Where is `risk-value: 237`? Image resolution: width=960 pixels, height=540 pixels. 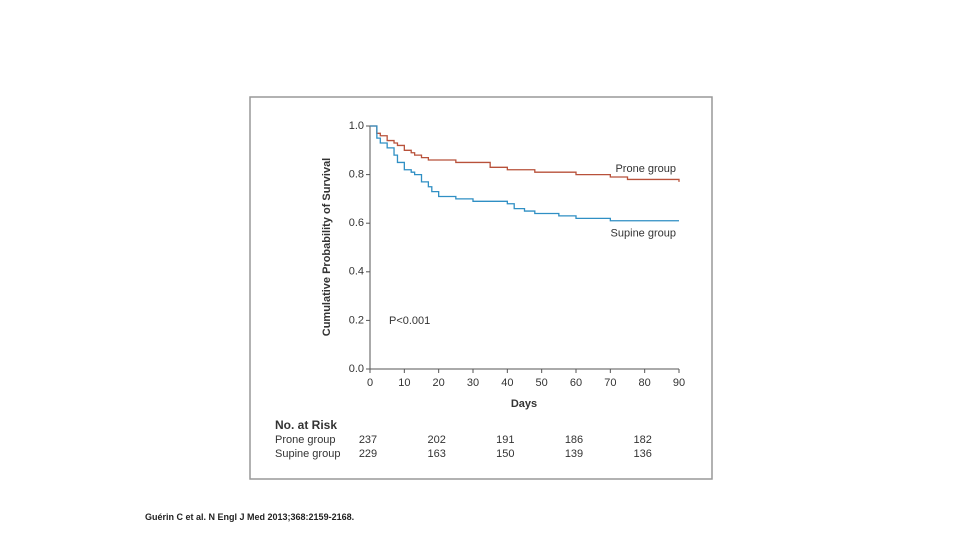
risk-value: 237 is located at coordinates (368, 440).